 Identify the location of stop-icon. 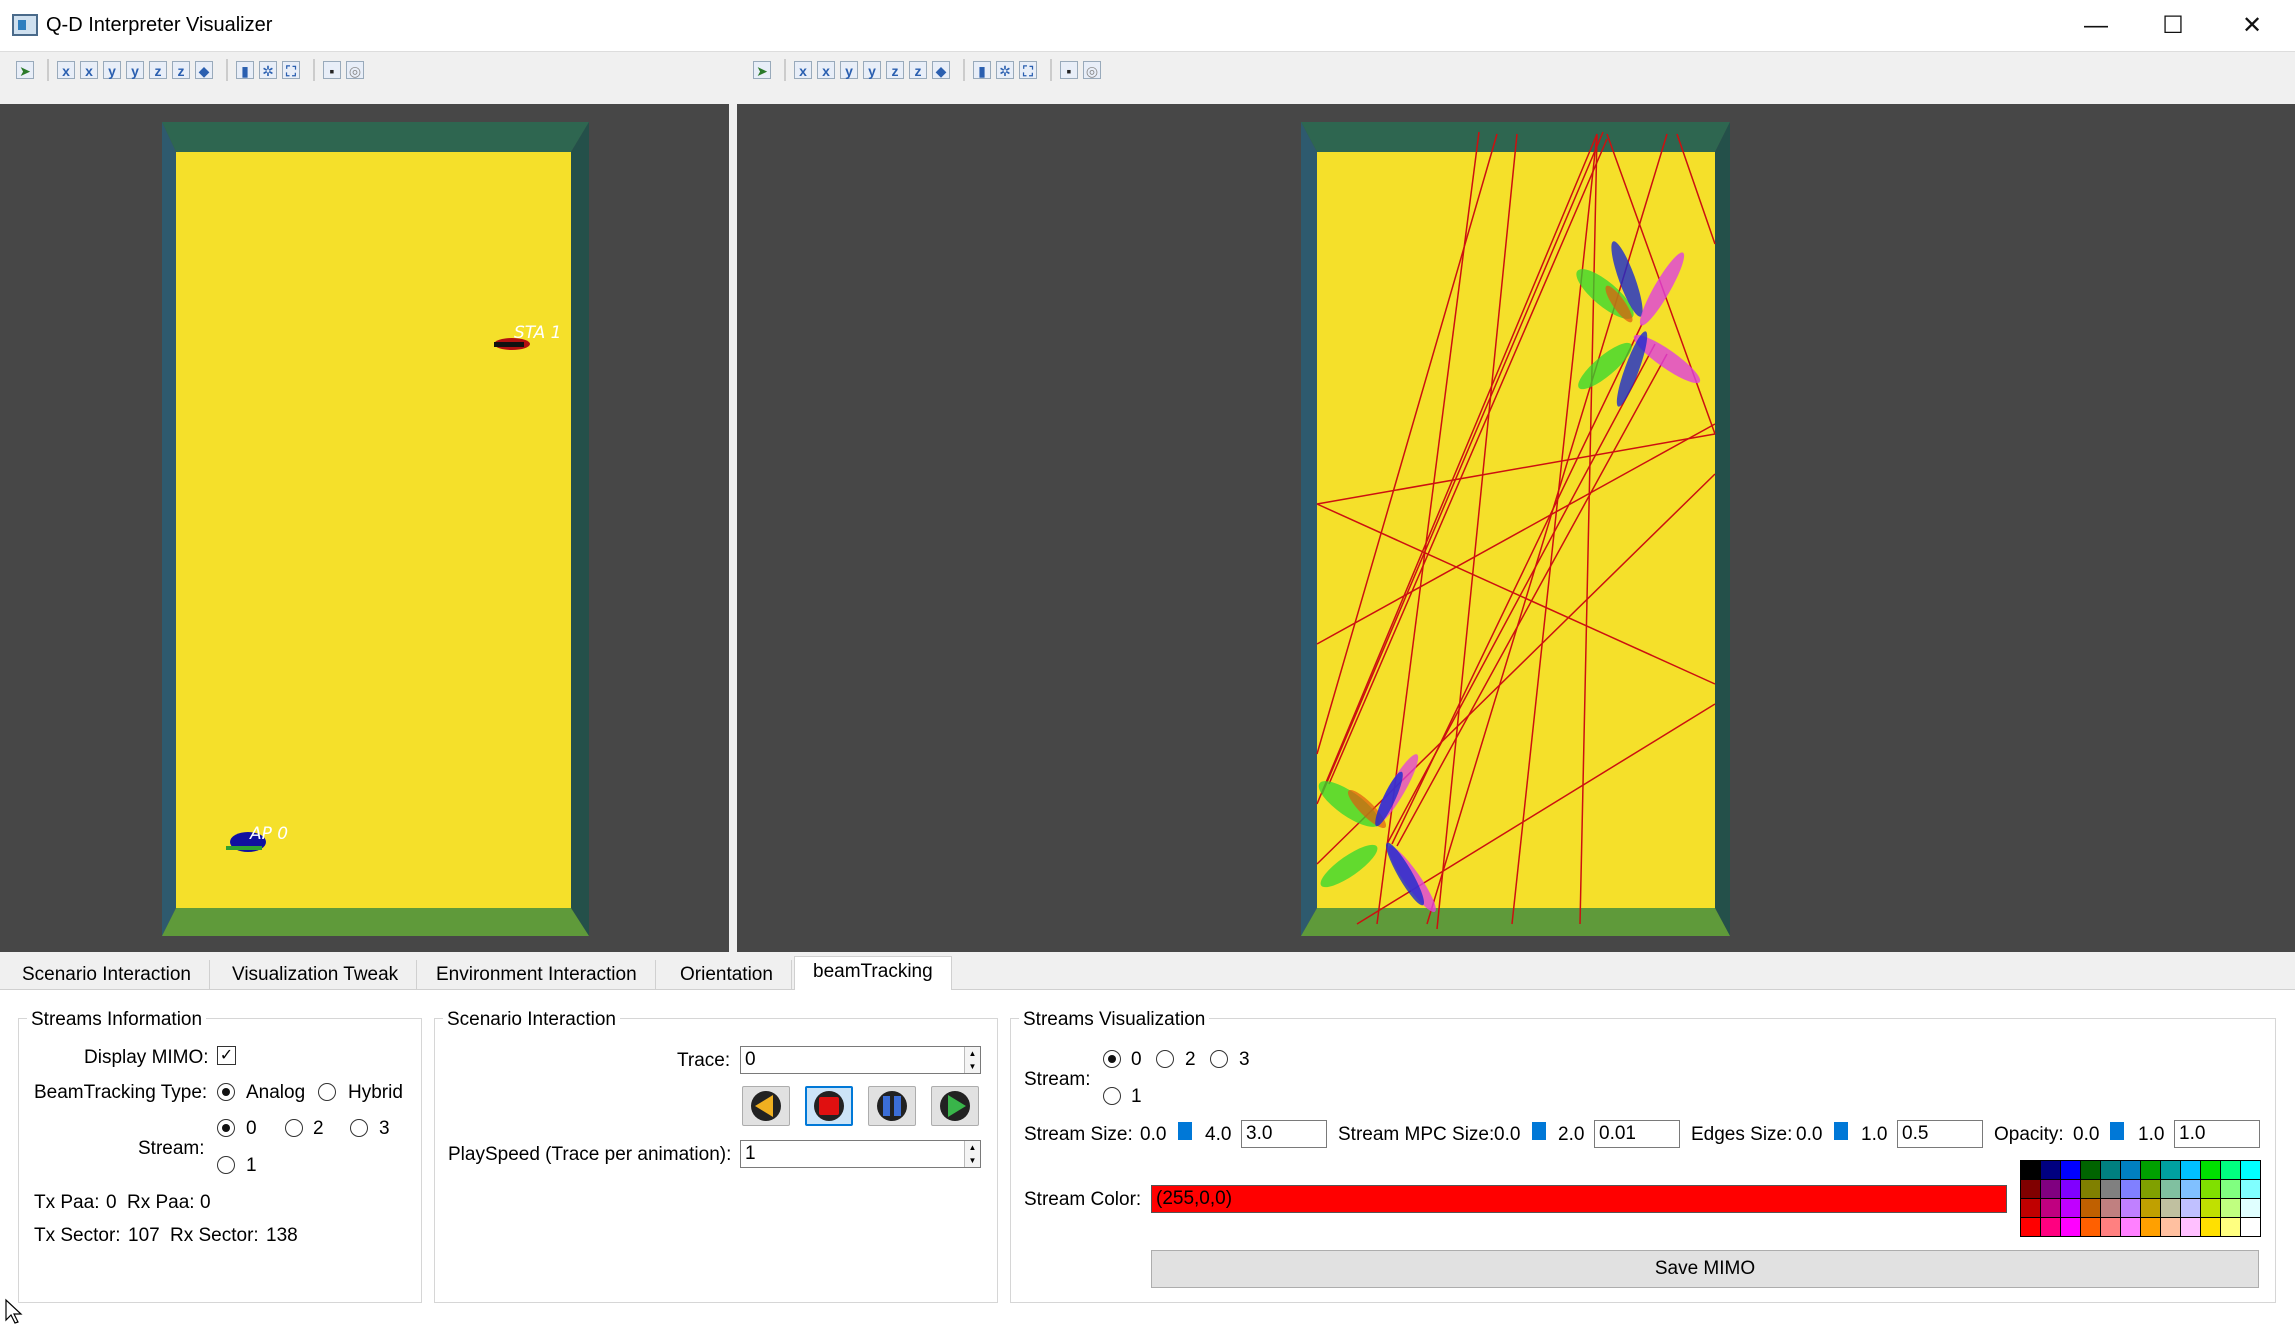
(829, 1106).